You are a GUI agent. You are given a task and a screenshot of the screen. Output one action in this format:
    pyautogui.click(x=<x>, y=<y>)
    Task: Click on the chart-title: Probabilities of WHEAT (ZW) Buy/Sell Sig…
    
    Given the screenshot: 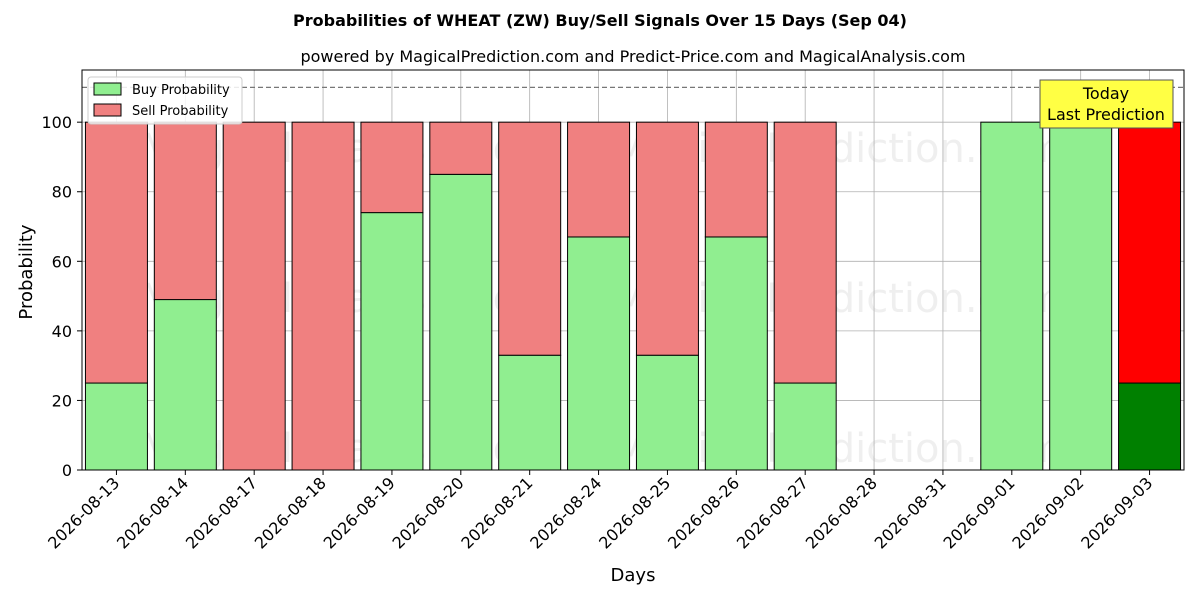 What is the action you would take?
    pyautogui.click(x=600, y=20)
    